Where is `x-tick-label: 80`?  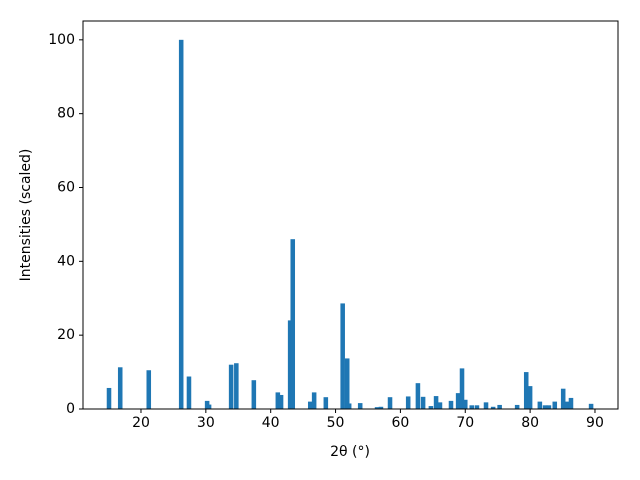
x-tick-label: 80 is located at coordinates (530, 423).